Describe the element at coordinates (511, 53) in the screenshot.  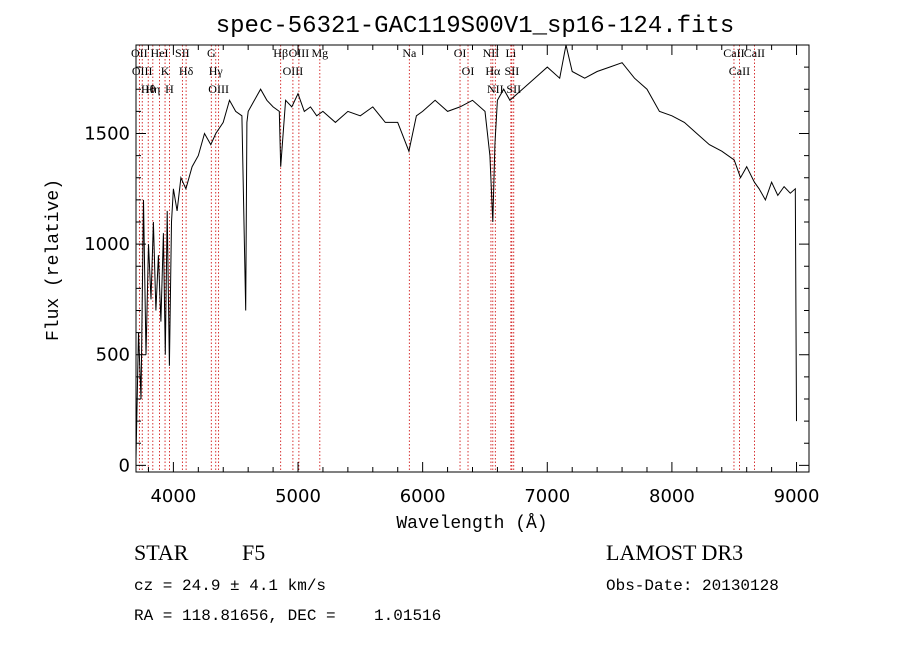
I see `line-marker-label: Li` at that location.